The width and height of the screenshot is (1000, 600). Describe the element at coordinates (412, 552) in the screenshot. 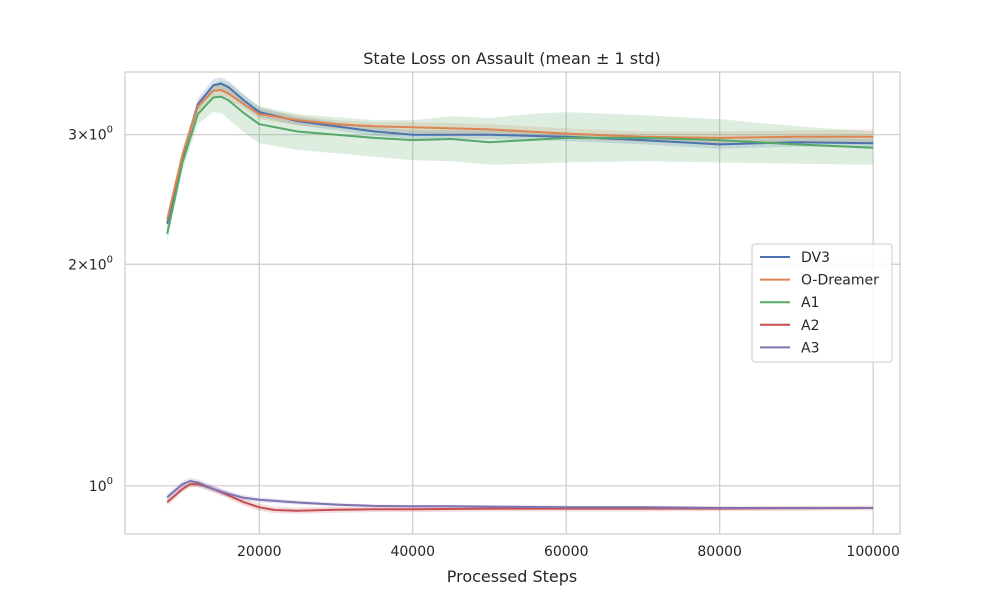

I see `x-tick-label: 40000` at that location.